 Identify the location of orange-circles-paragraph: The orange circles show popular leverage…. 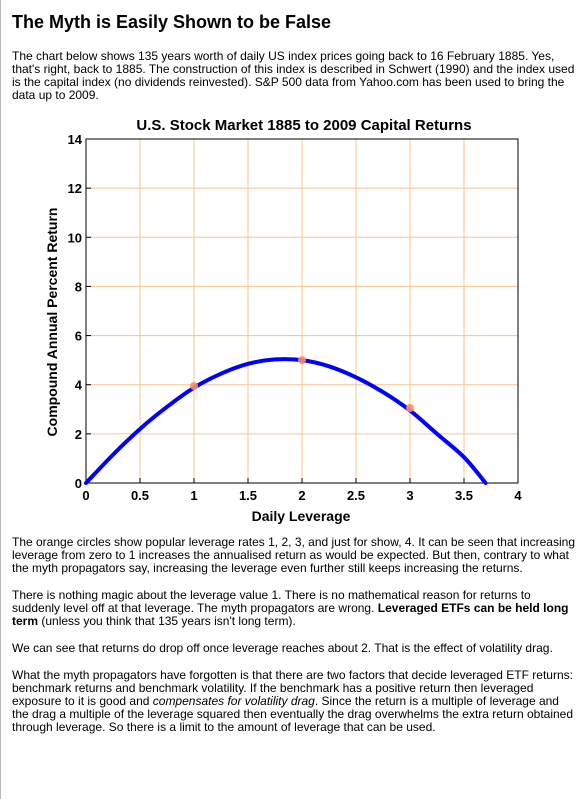
(293, 555).